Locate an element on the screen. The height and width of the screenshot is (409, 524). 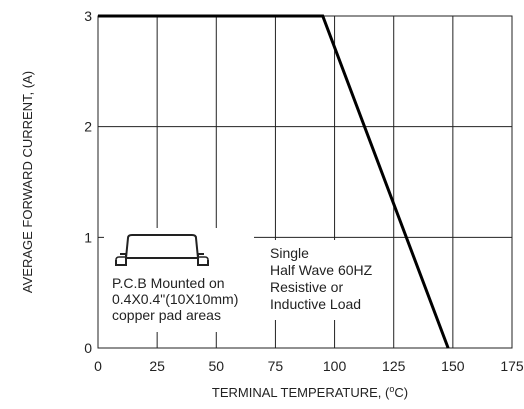
y-tick-label: 2 is located at coordinates (88, 127).